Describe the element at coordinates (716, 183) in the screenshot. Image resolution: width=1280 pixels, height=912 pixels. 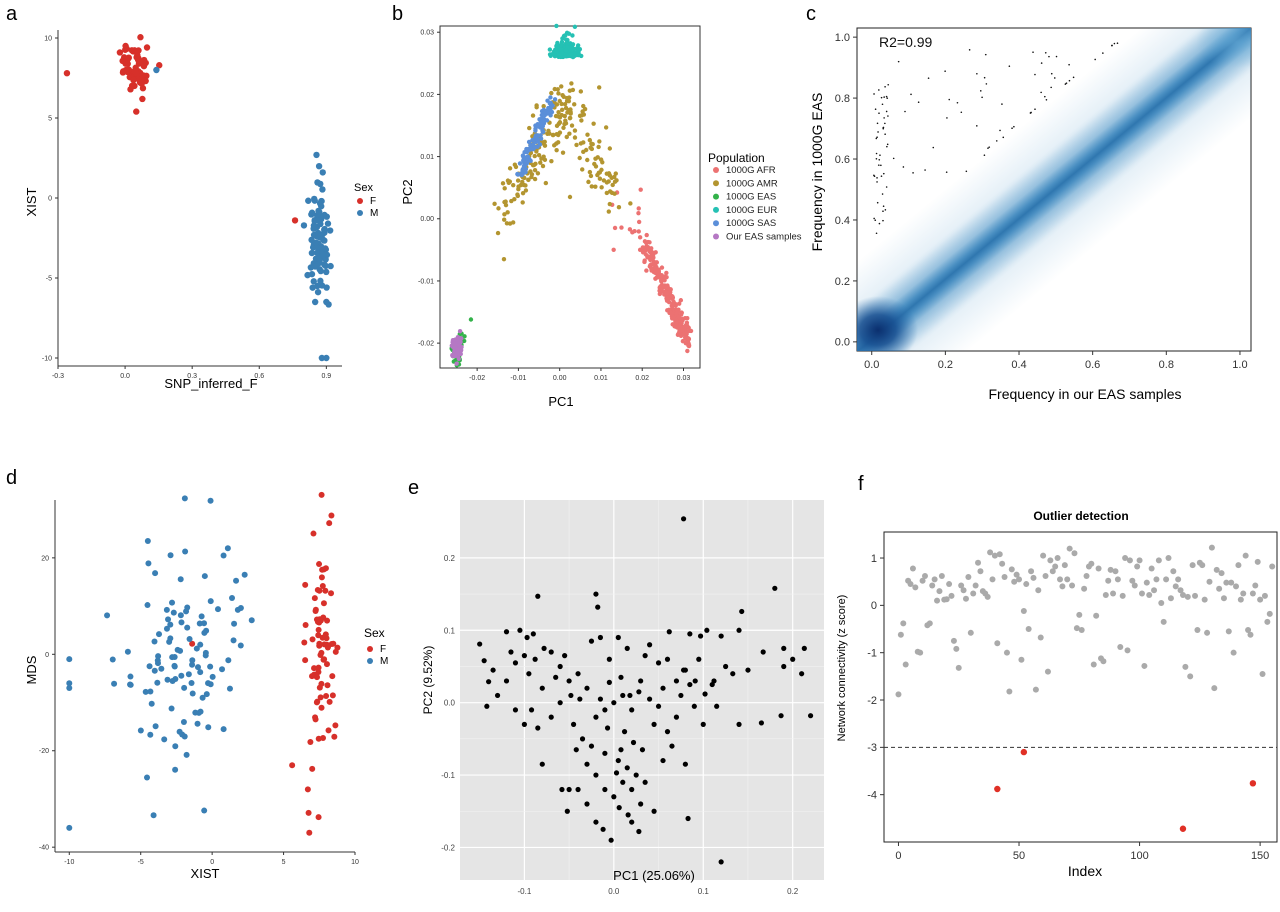
I see `legend-dot-amr` at that location.